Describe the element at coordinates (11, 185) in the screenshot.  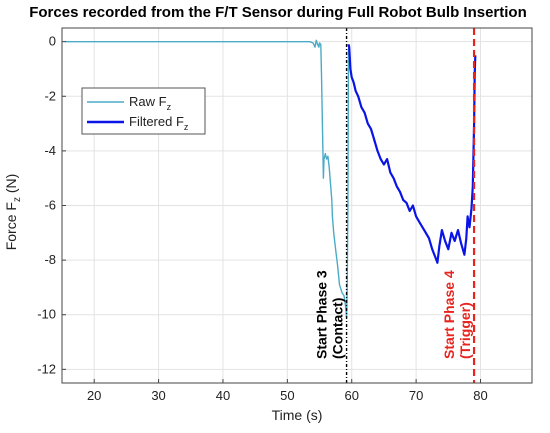
I see `y-axis-label-unit: (N)` at that location.